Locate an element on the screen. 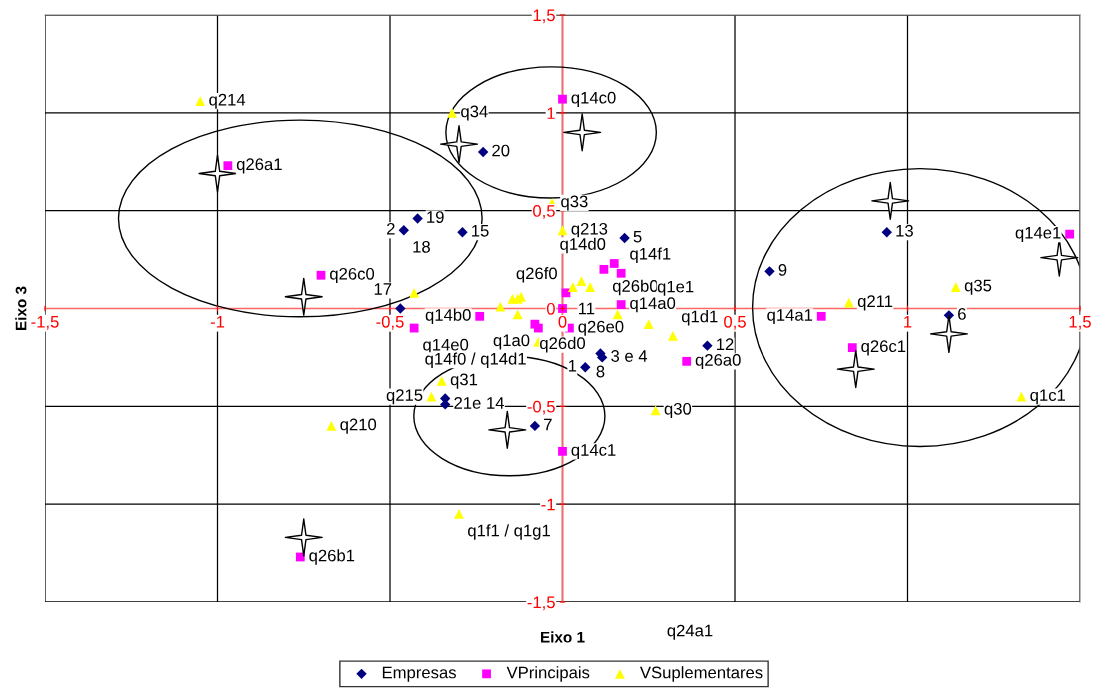  annotation: 6 is located at coordinates (962, 314).